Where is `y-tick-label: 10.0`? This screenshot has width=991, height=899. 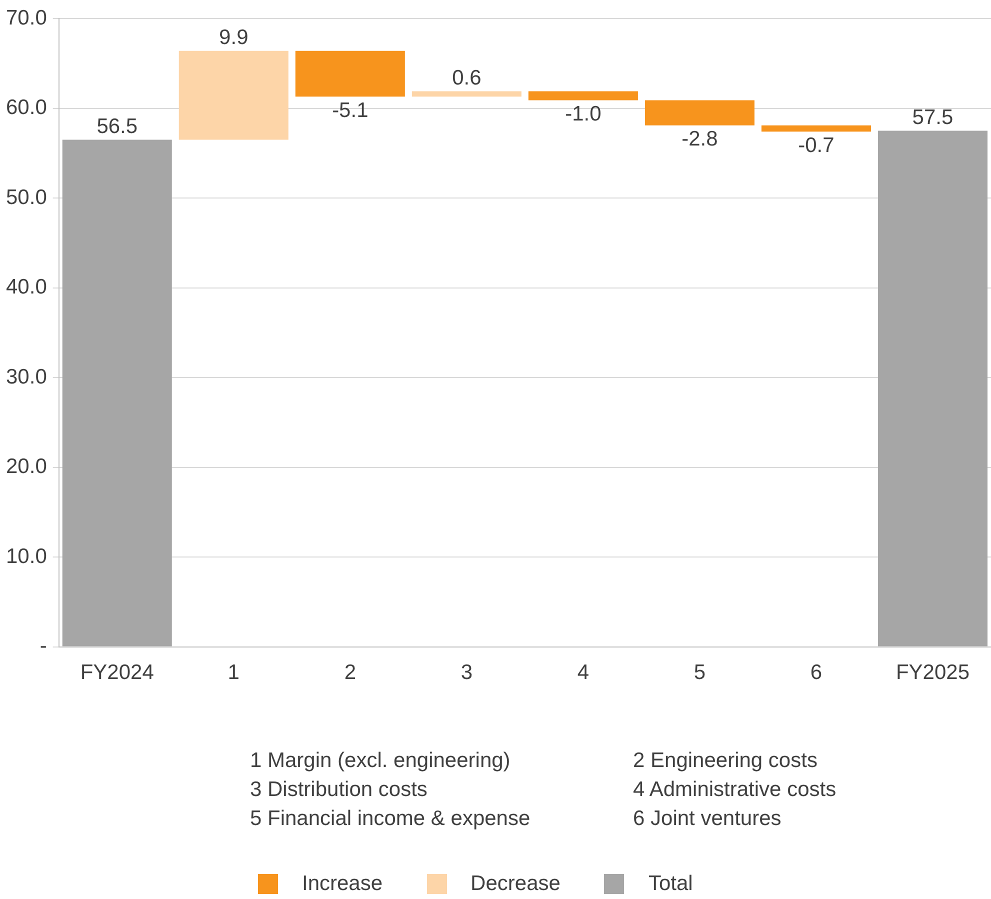
y-tick-label: 10.0 is located at coordinates (26, 556).